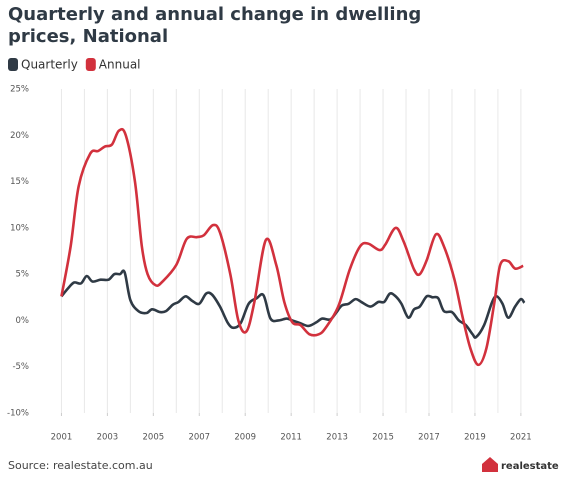 This screenshot has height=477, width=561. I want to click on logo: realestate, so click(520, 464).